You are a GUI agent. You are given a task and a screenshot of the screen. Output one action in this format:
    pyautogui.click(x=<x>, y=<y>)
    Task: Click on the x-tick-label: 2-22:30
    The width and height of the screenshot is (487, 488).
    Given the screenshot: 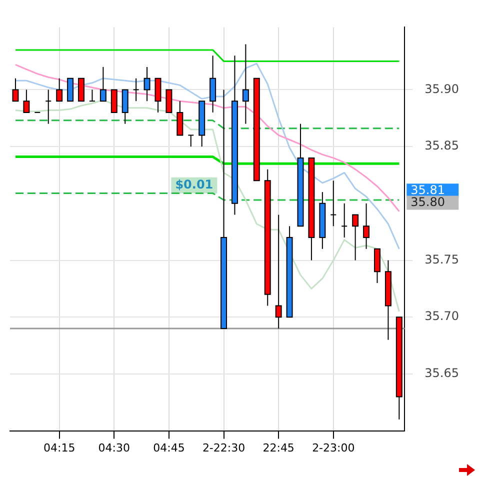 What is the action you would take?
    pyautogui.click(x=224, y=447)
    